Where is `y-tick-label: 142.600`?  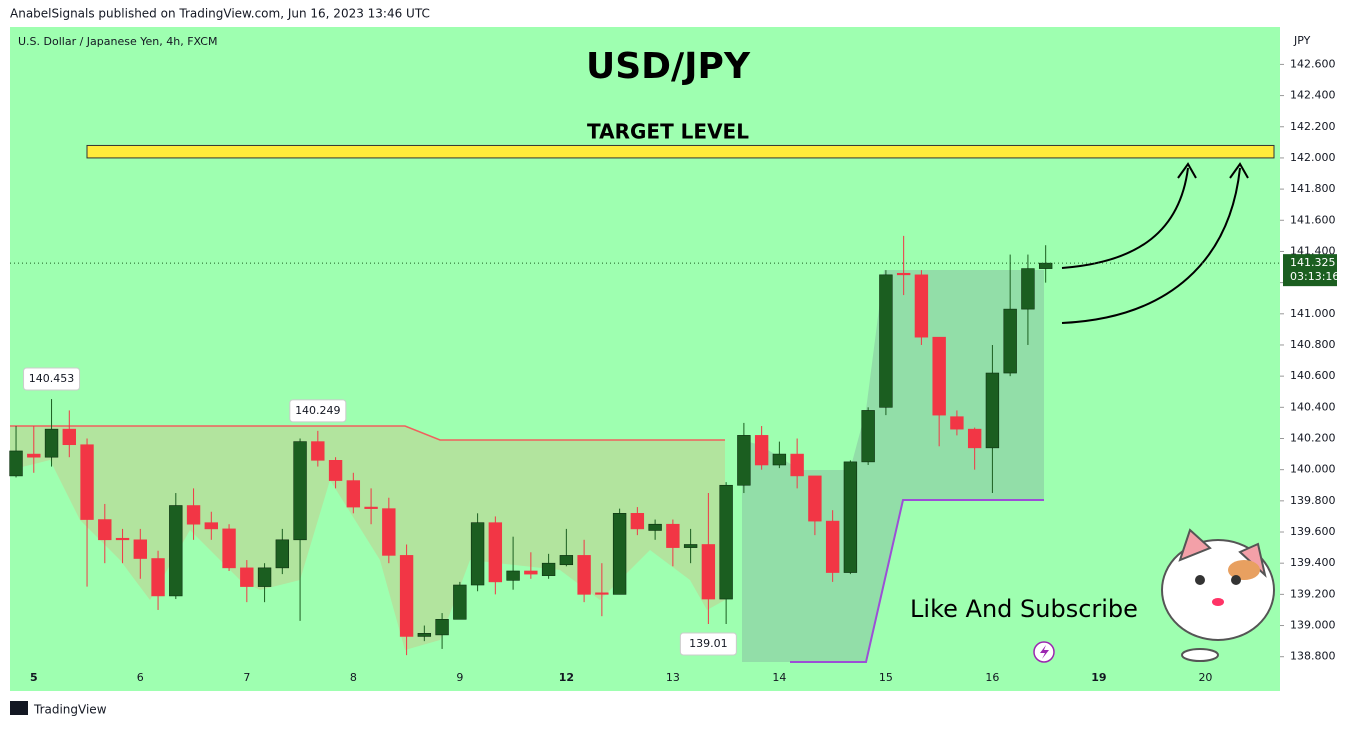
y-tick-label: 142.600 is located at coordinates (1313, 63).